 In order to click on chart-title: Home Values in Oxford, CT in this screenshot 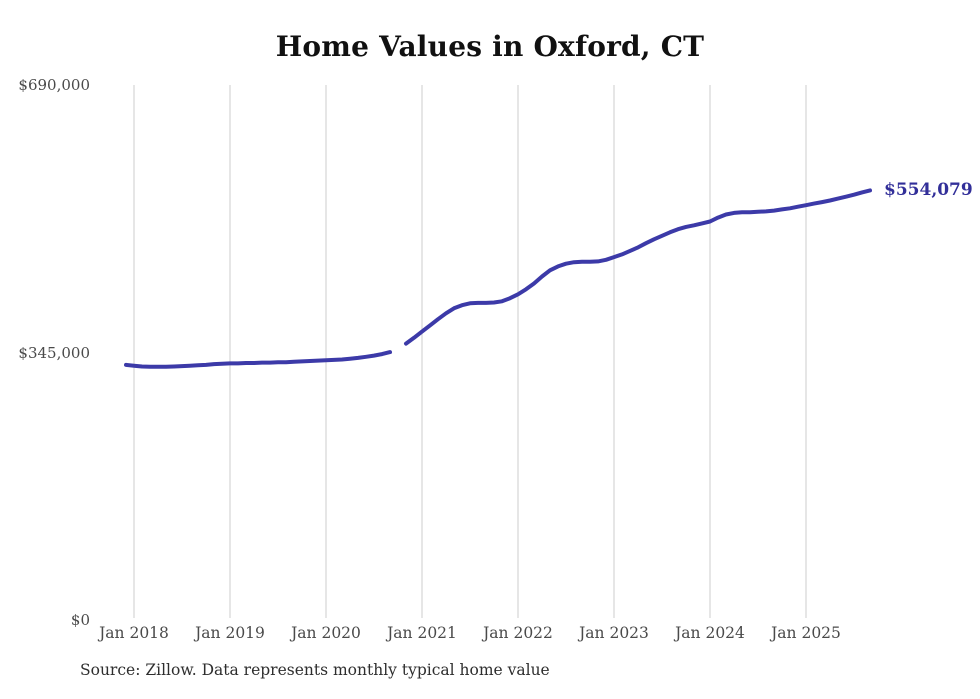, I will do `click(490, 46)`.